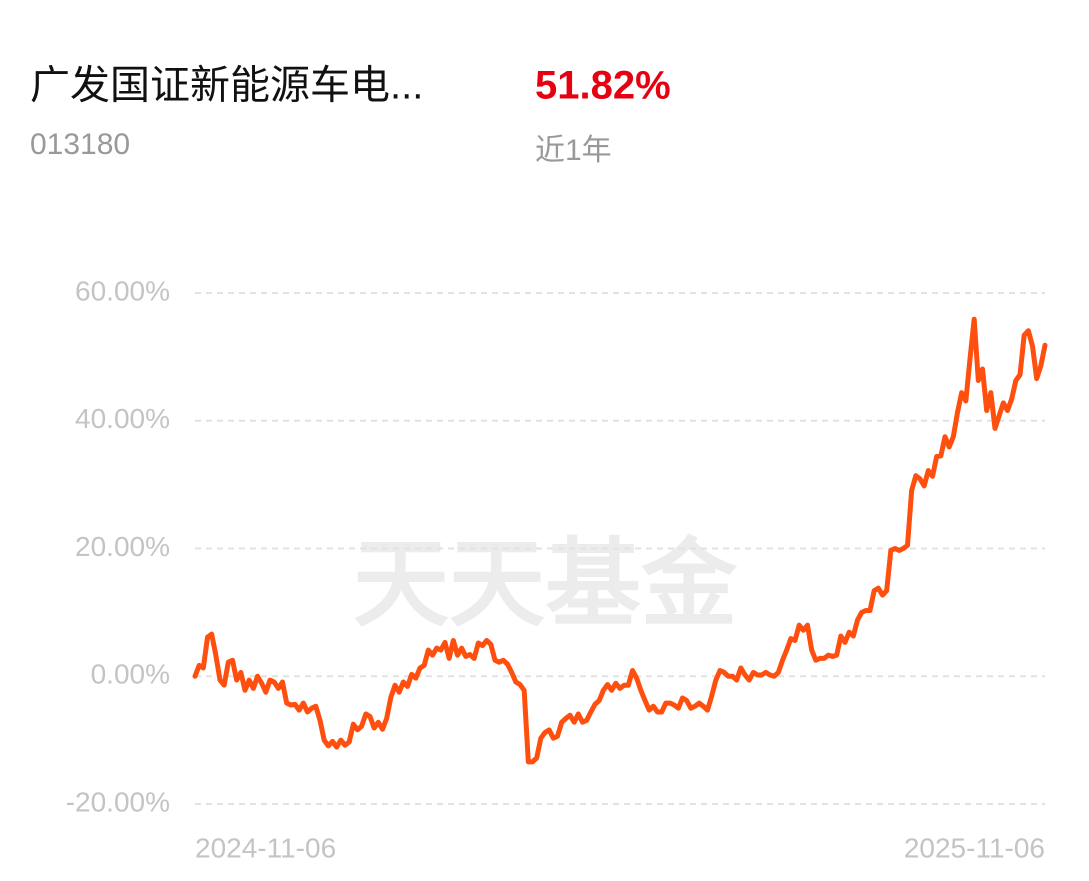  What do you see at coordinates (265, 847) in the screenshot?
I see `x-tick-label: 2024-11-06` at bounding box center [265, 847].